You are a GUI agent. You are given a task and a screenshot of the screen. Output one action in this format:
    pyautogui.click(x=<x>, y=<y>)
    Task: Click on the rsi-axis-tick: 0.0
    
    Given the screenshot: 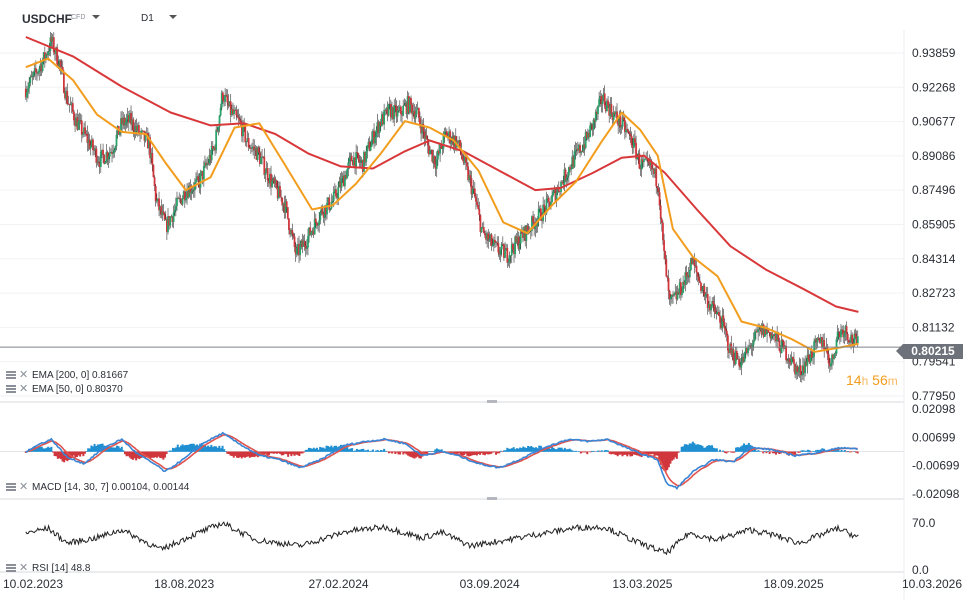 What is the action you would take?
    pyautogui.click(x=920, y=570)
    